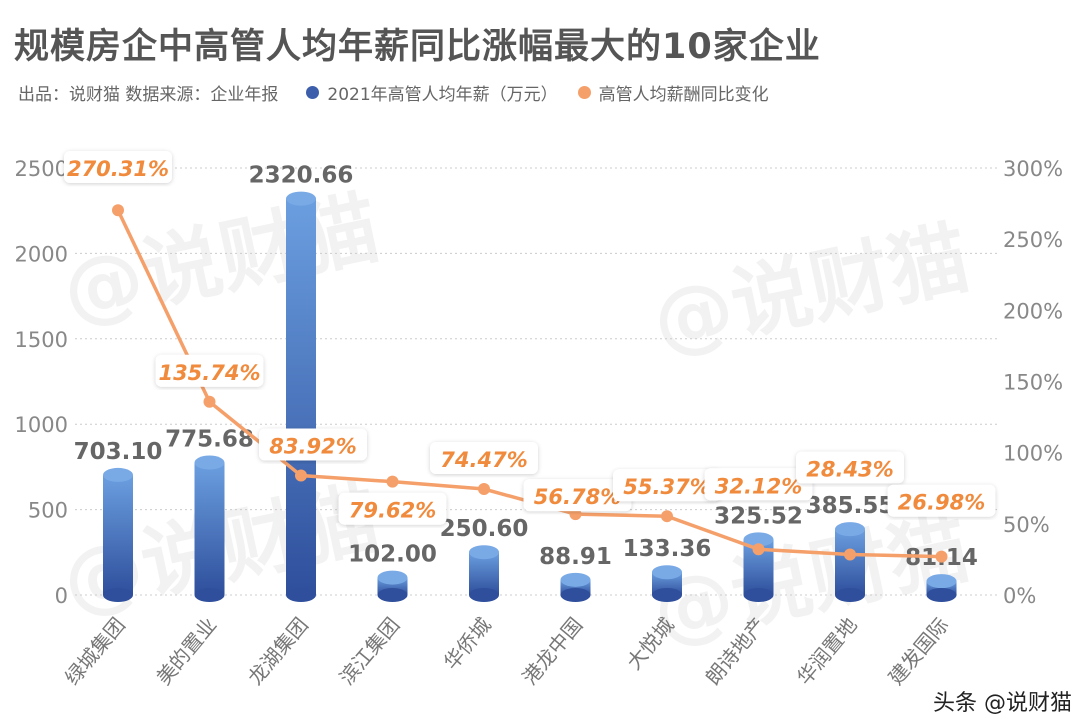  I want to click on pct-label: 83.92%, so click(312, 447).